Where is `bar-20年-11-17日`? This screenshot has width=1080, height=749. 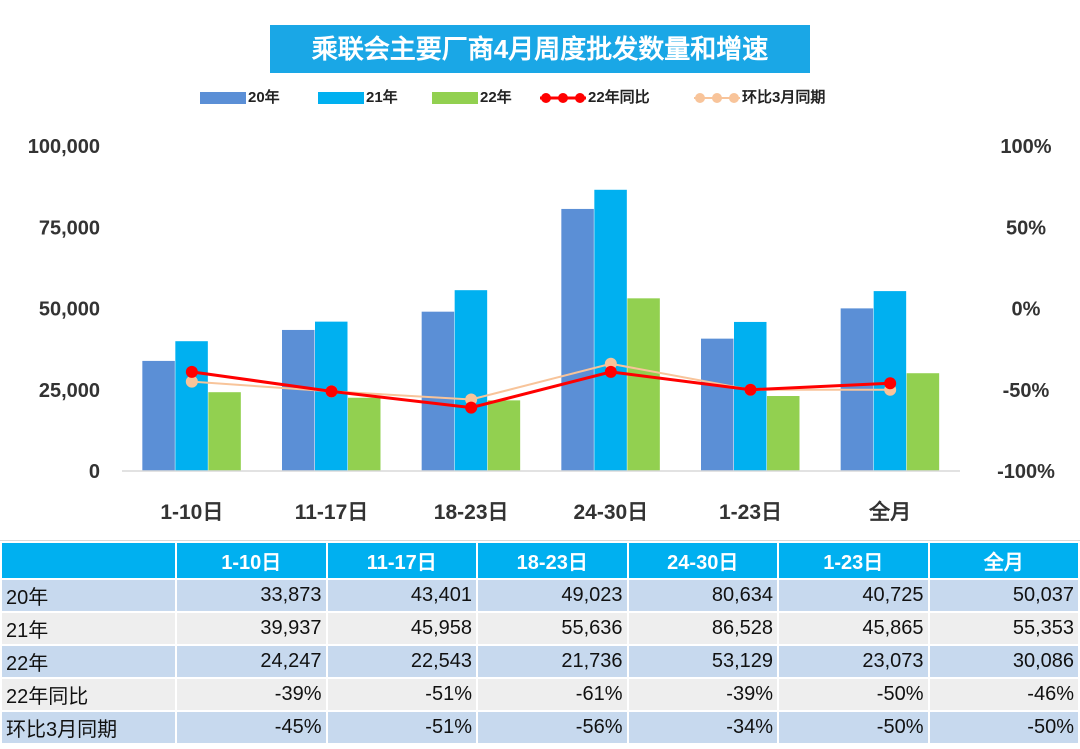 bar-20年-11-17日 is located at coordinates (298, 400).